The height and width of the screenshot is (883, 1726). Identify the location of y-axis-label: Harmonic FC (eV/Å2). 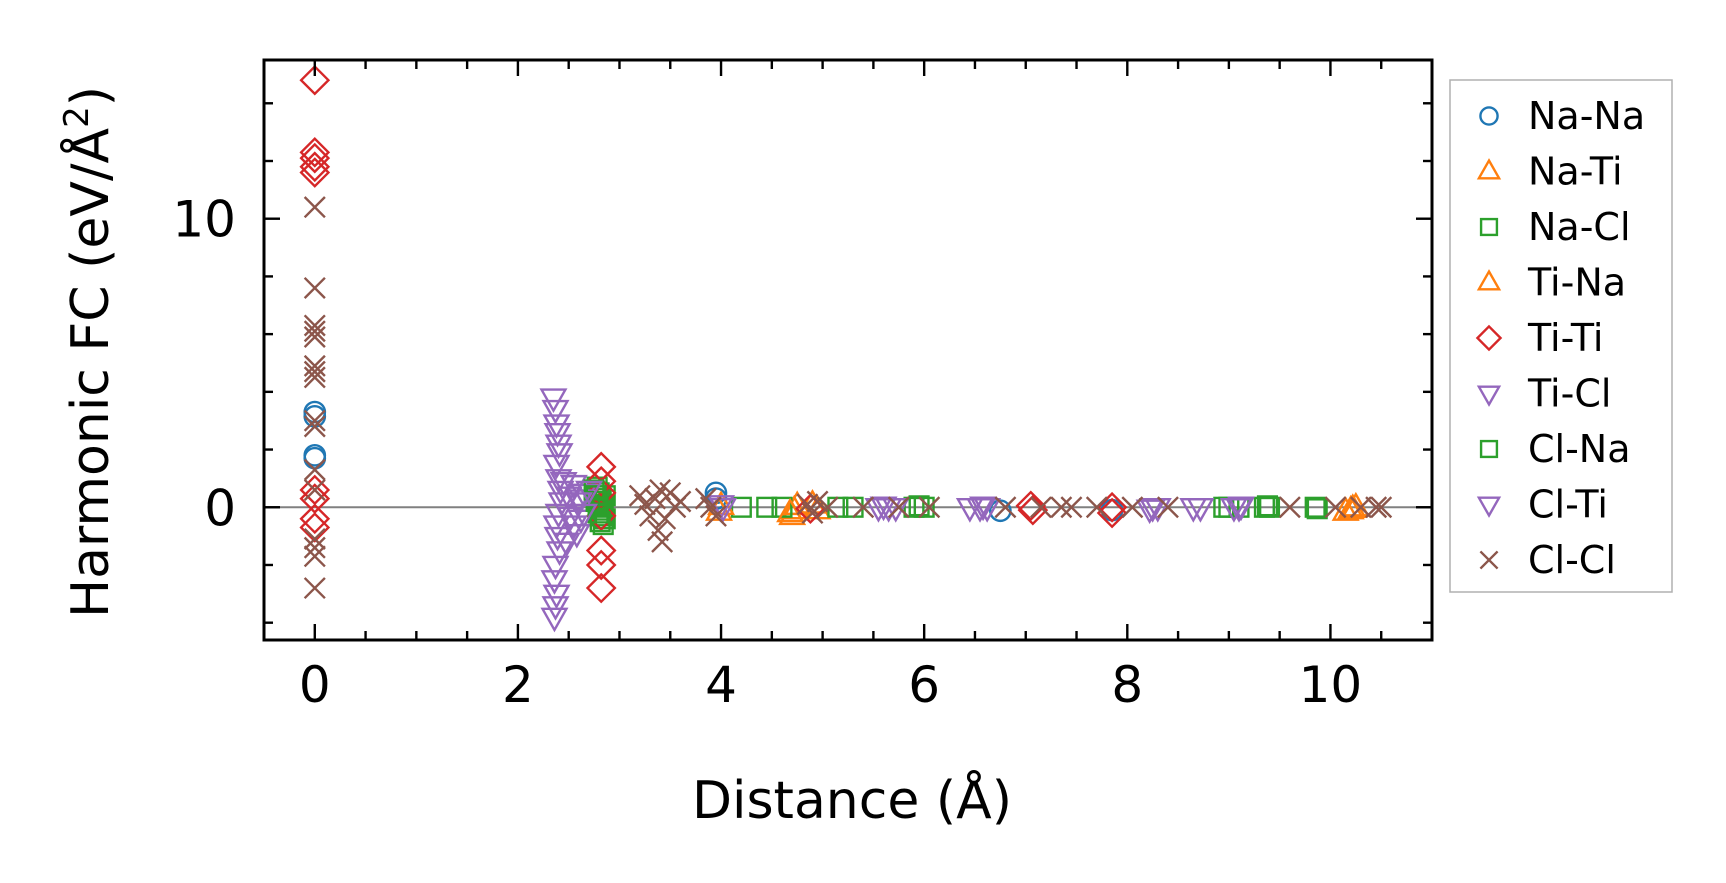
(89, 352).